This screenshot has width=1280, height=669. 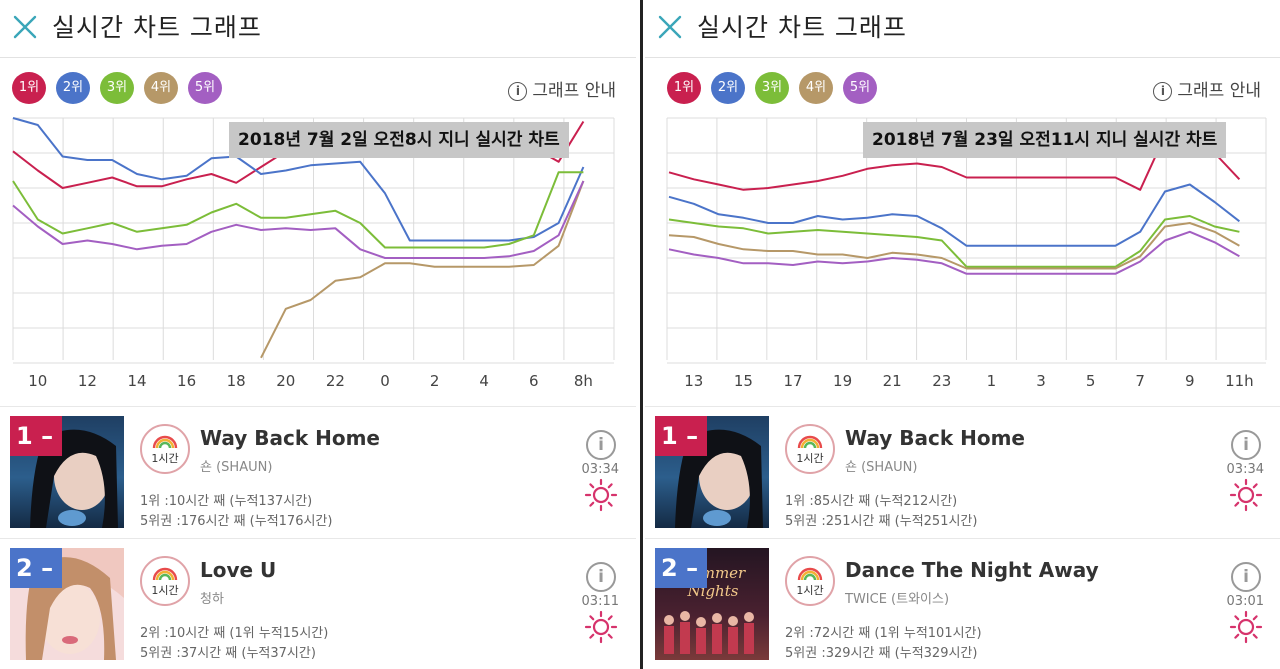 What do you see at coordinates (226, 501) in the screenshot?
I see `rank-stat-primary: 1위 :10시간 째 (누적137시간)` at bounding box center [226, 501].